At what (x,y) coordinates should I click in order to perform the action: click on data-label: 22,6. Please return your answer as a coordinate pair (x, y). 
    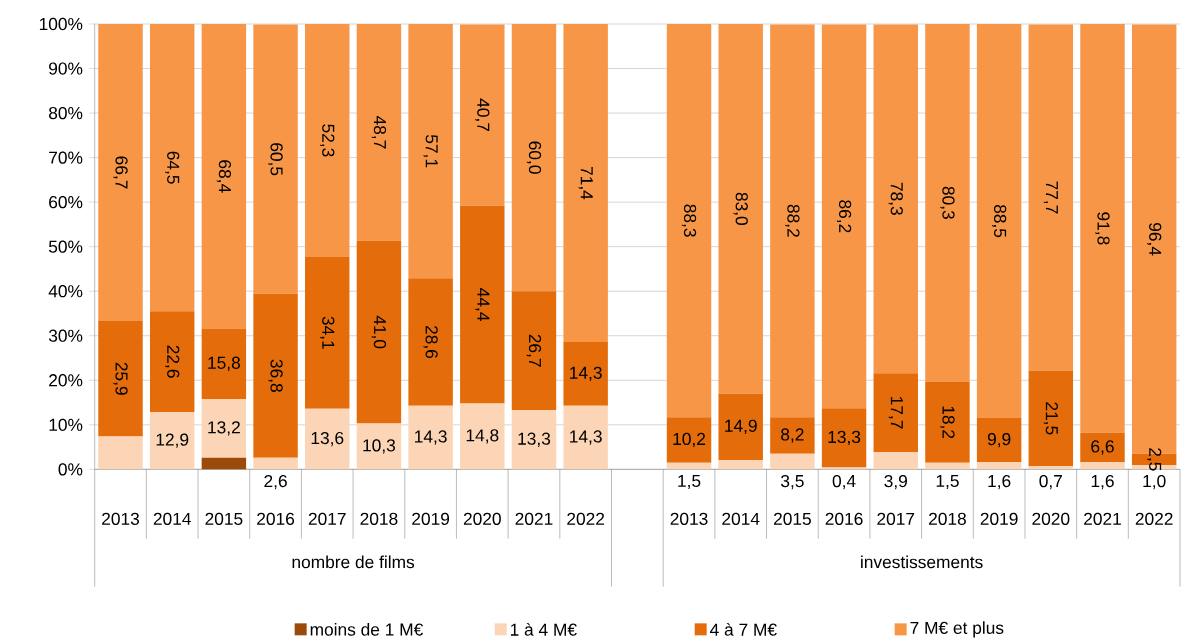
    Looking at the image, I should click on (172, 361).